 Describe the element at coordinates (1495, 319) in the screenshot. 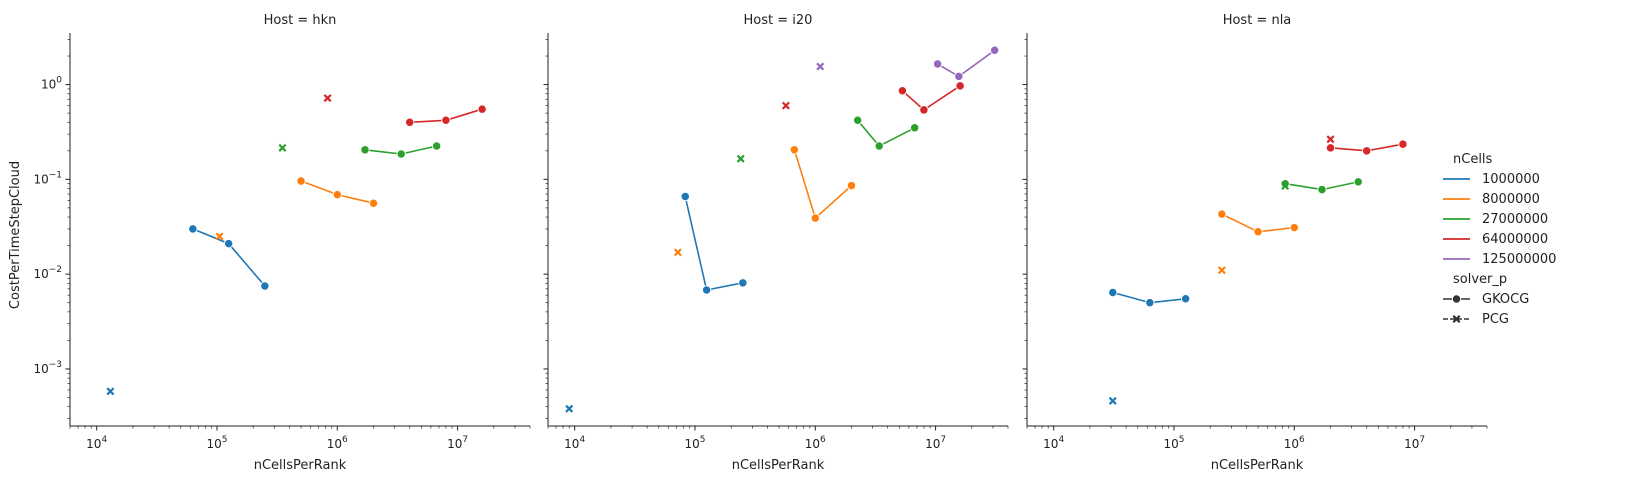

I see `legend-label: PCG` at that location.